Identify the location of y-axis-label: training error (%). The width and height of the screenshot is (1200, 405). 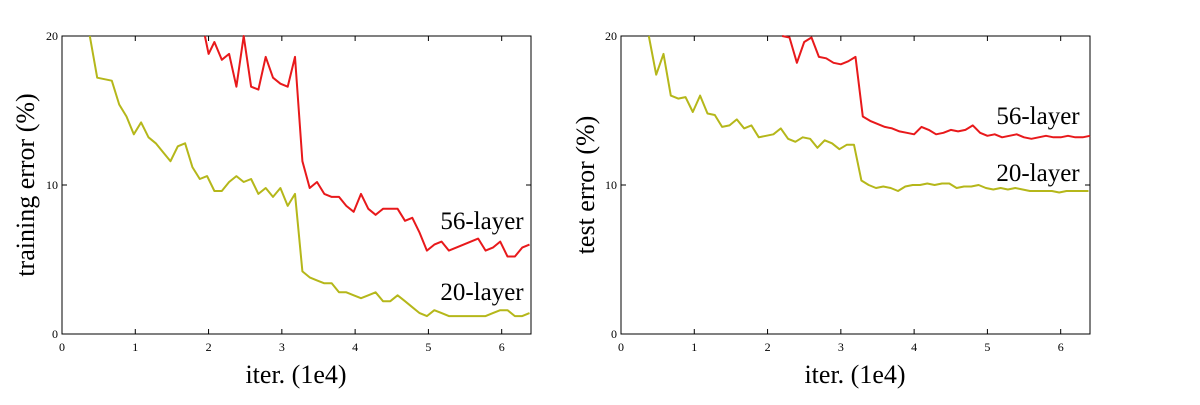
(25, 184).